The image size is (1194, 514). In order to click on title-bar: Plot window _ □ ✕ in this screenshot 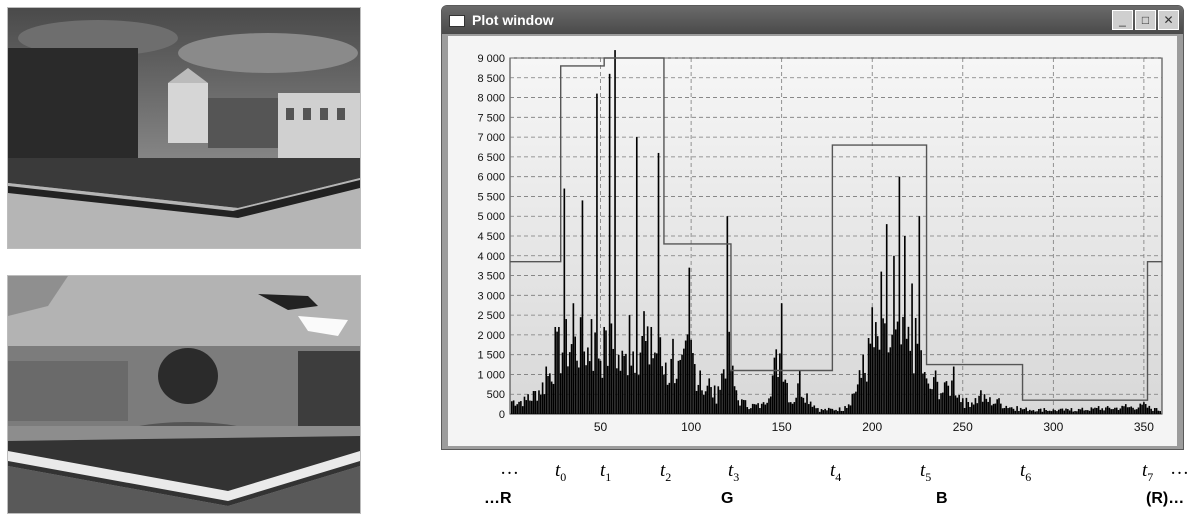, I will do `click(812, 20)`.